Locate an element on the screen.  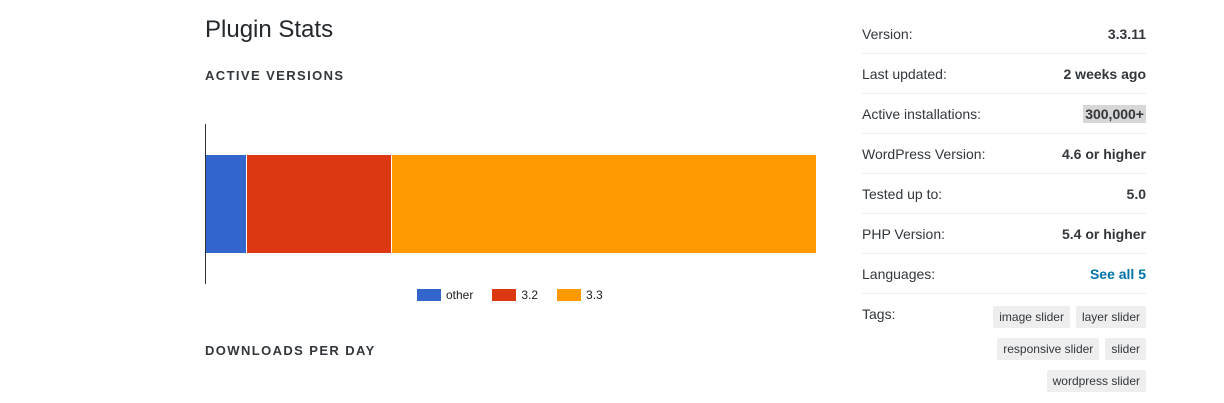
version-label: Version: is located at coordinates (887, 34).